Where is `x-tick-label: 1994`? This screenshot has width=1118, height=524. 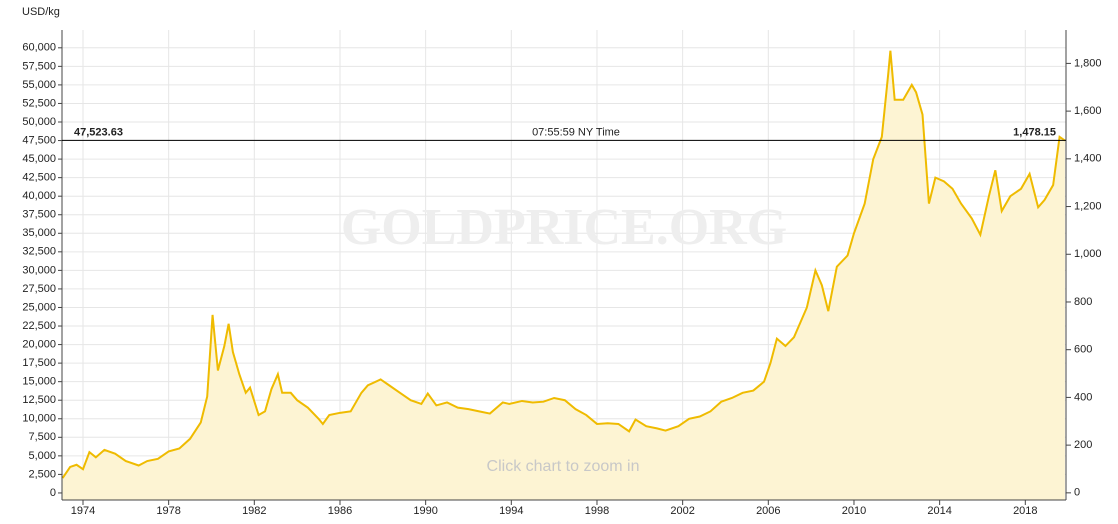
x-tick-label: 1994 is located at coordinates (511, 511).